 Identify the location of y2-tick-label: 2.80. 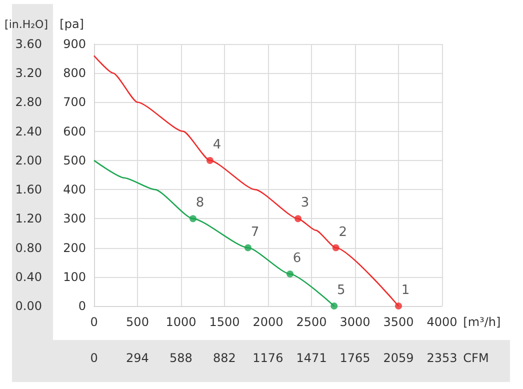
(28, 102).